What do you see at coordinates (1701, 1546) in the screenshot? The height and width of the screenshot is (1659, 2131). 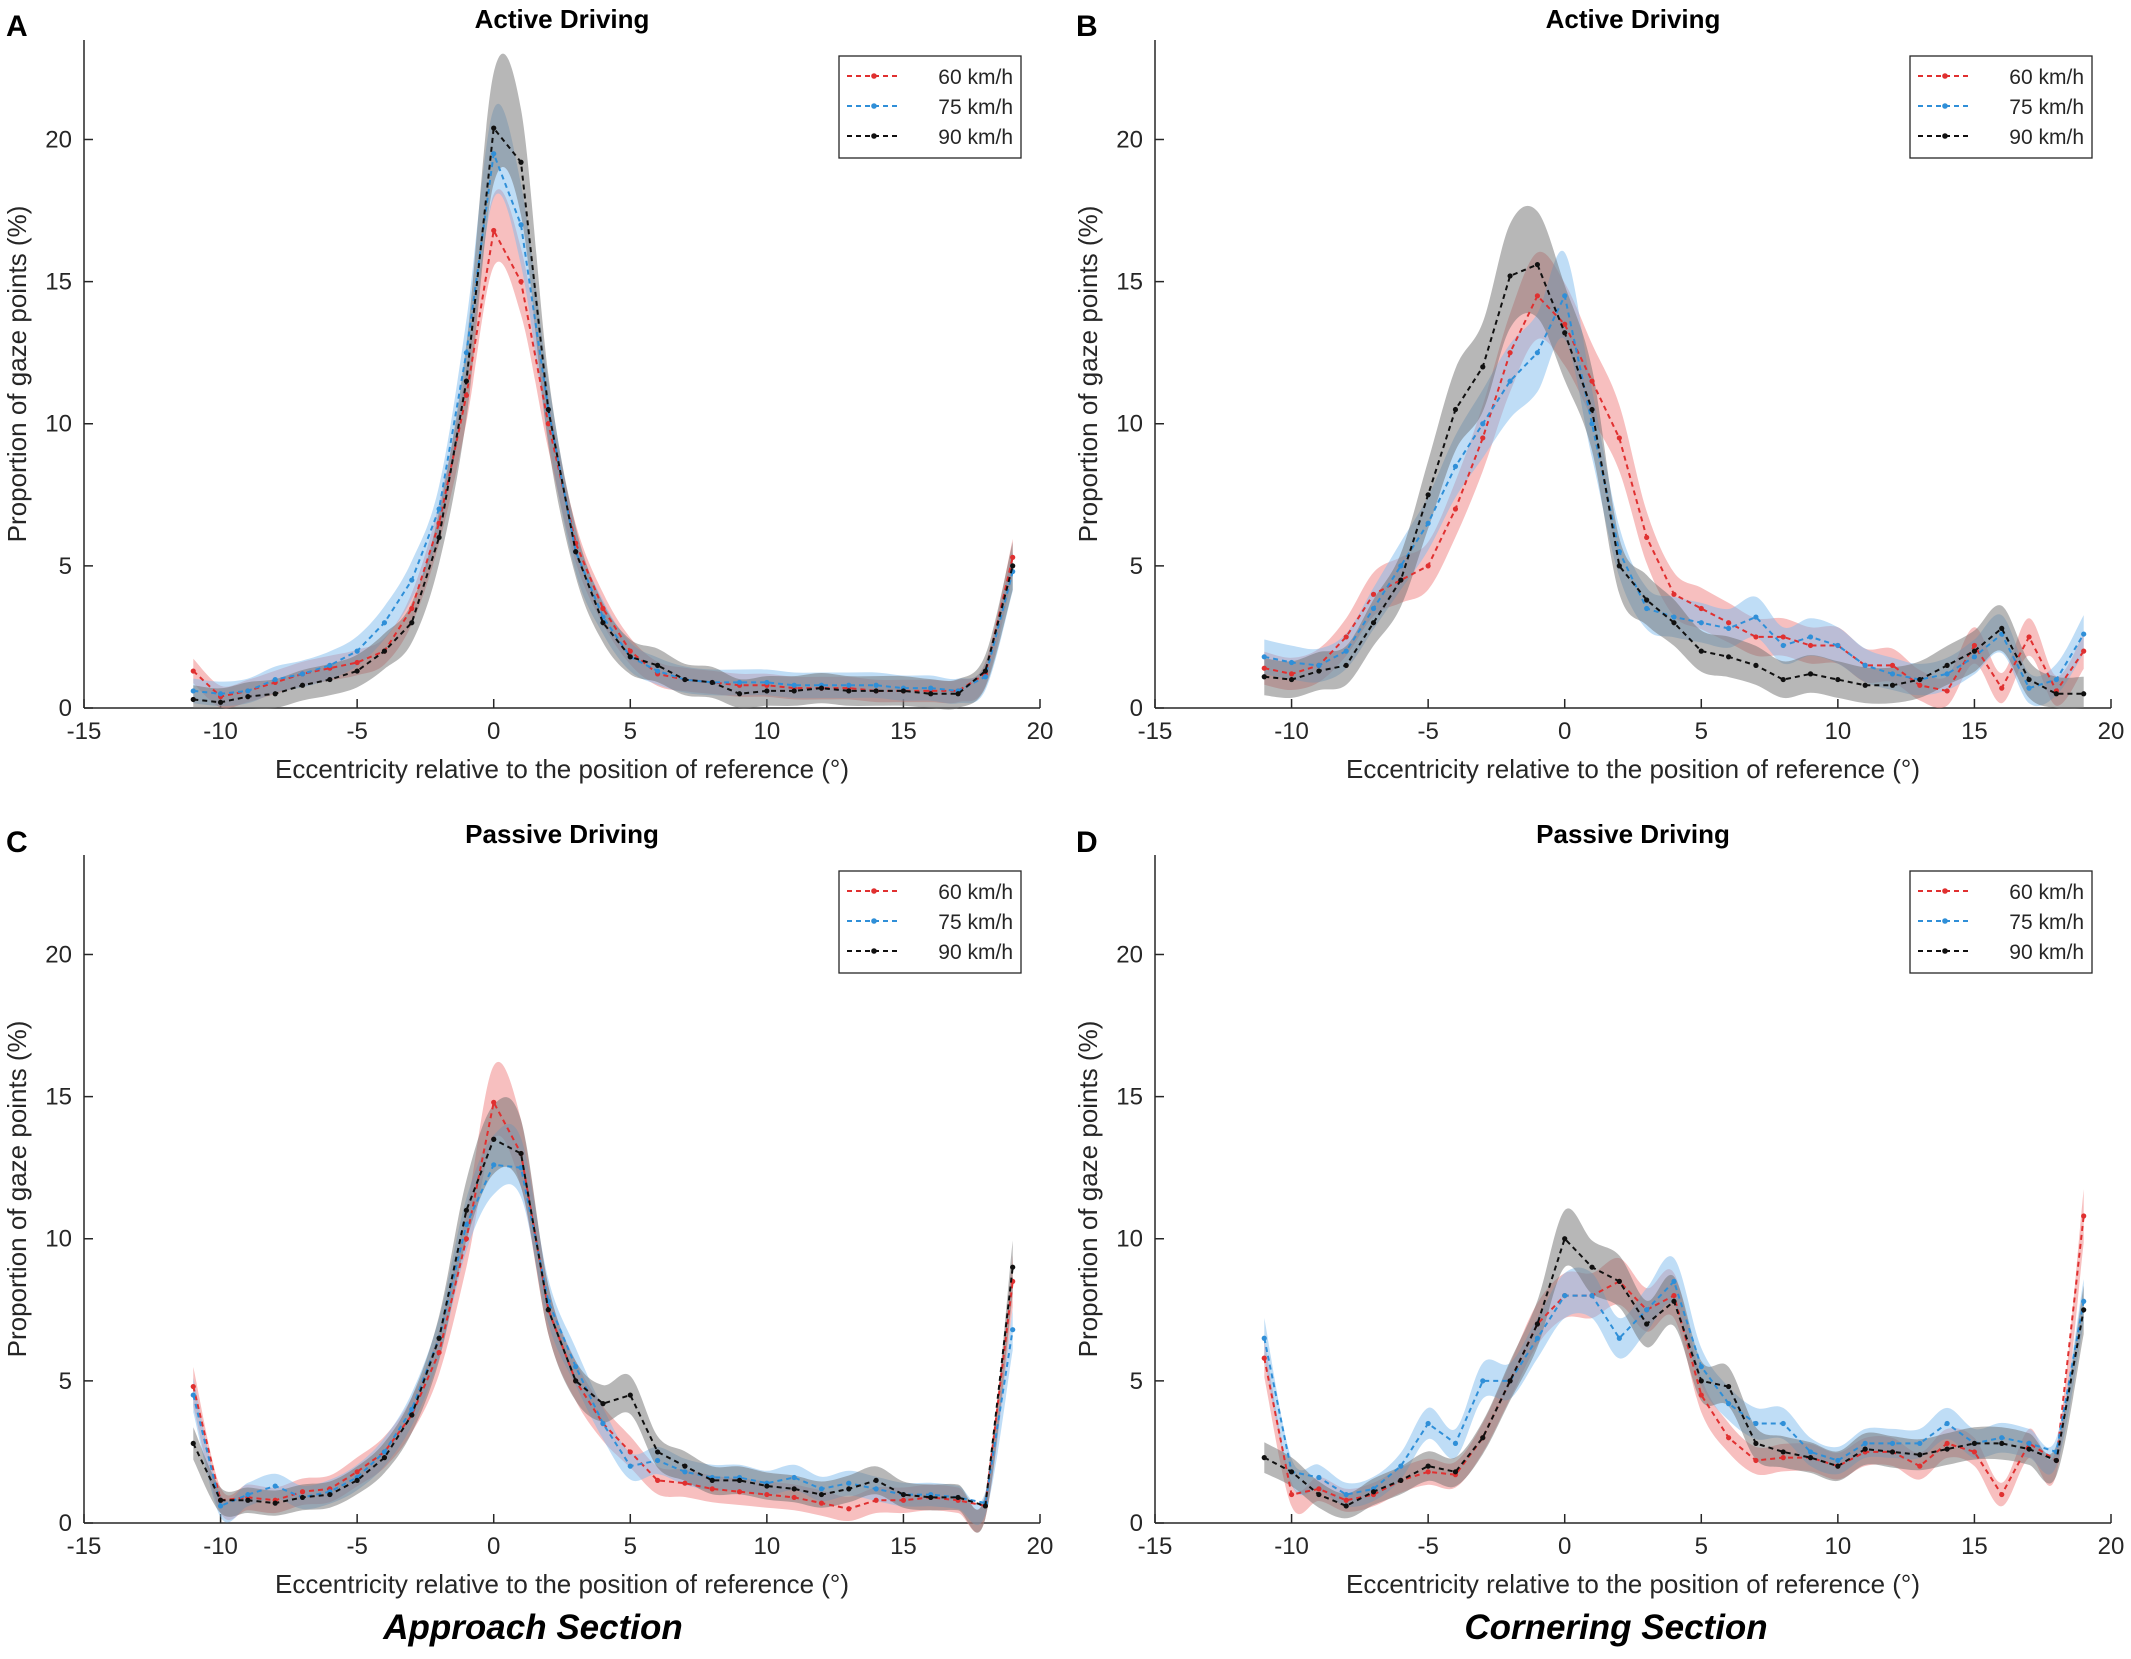 I see `x-tick-label: 5` at bounding box center [1701, 1546].